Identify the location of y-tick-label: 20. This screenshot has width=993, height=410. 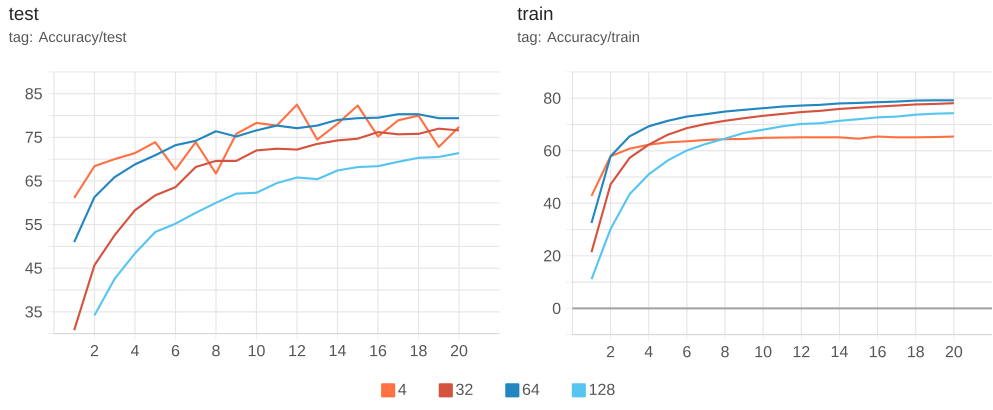
(552, 256).